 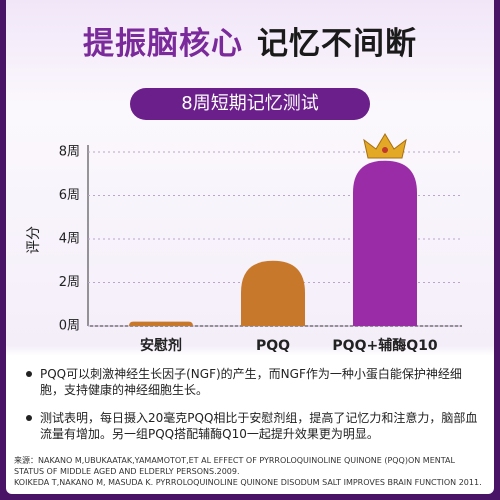 What do you see at coordinates (69, 282) in the screenshot?
I see `y-tick-label: 2周` at bounding box center [69, 282].